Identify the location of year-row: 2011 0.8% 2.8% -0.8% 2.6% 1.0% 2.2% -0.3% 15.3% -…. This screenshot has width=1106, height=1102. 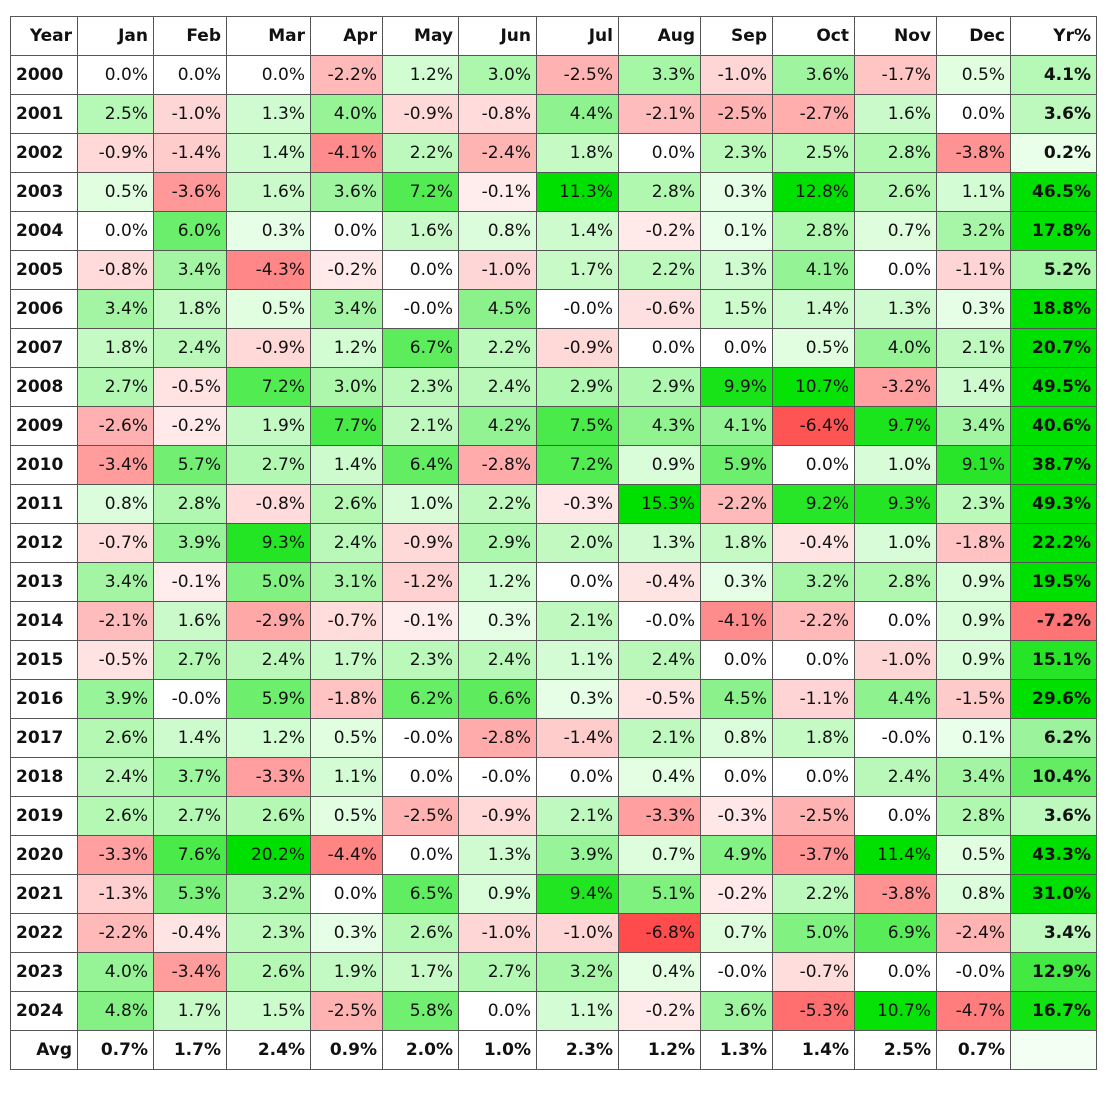
(553, 504).